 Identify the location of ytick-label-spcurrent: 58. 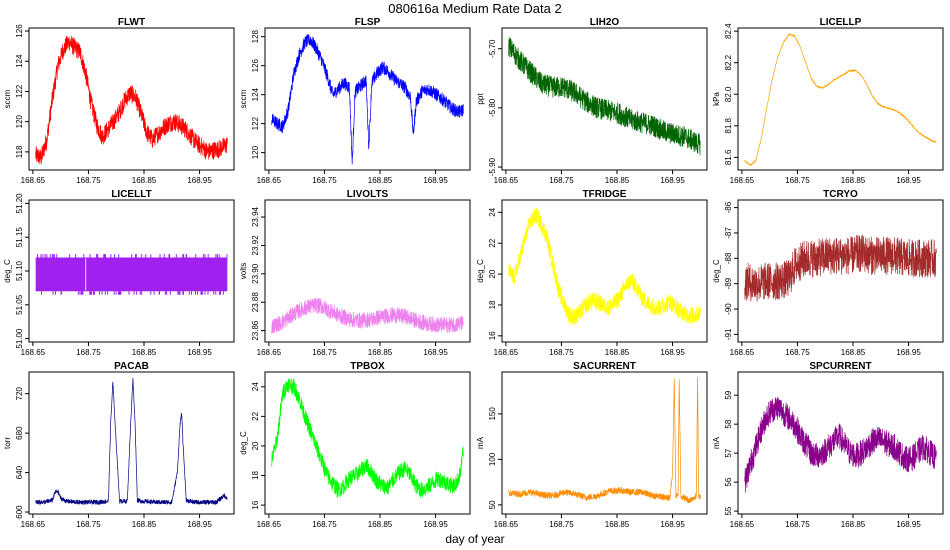
(728, 423).